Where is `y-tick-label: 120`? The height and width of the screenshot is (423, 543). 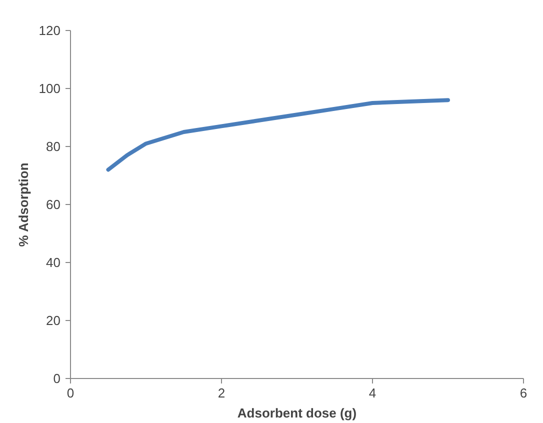
y-tick-label: 120 is located at coordinates (49, 30).